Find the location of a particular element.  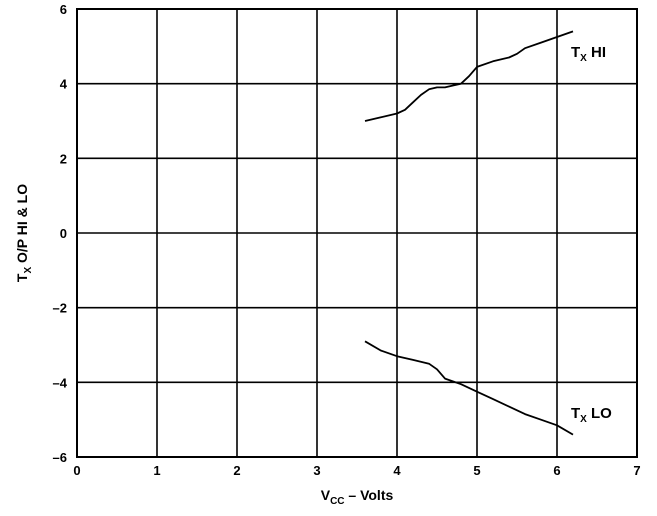

x-tick-label: 6 is located at coordinates (556, 470).